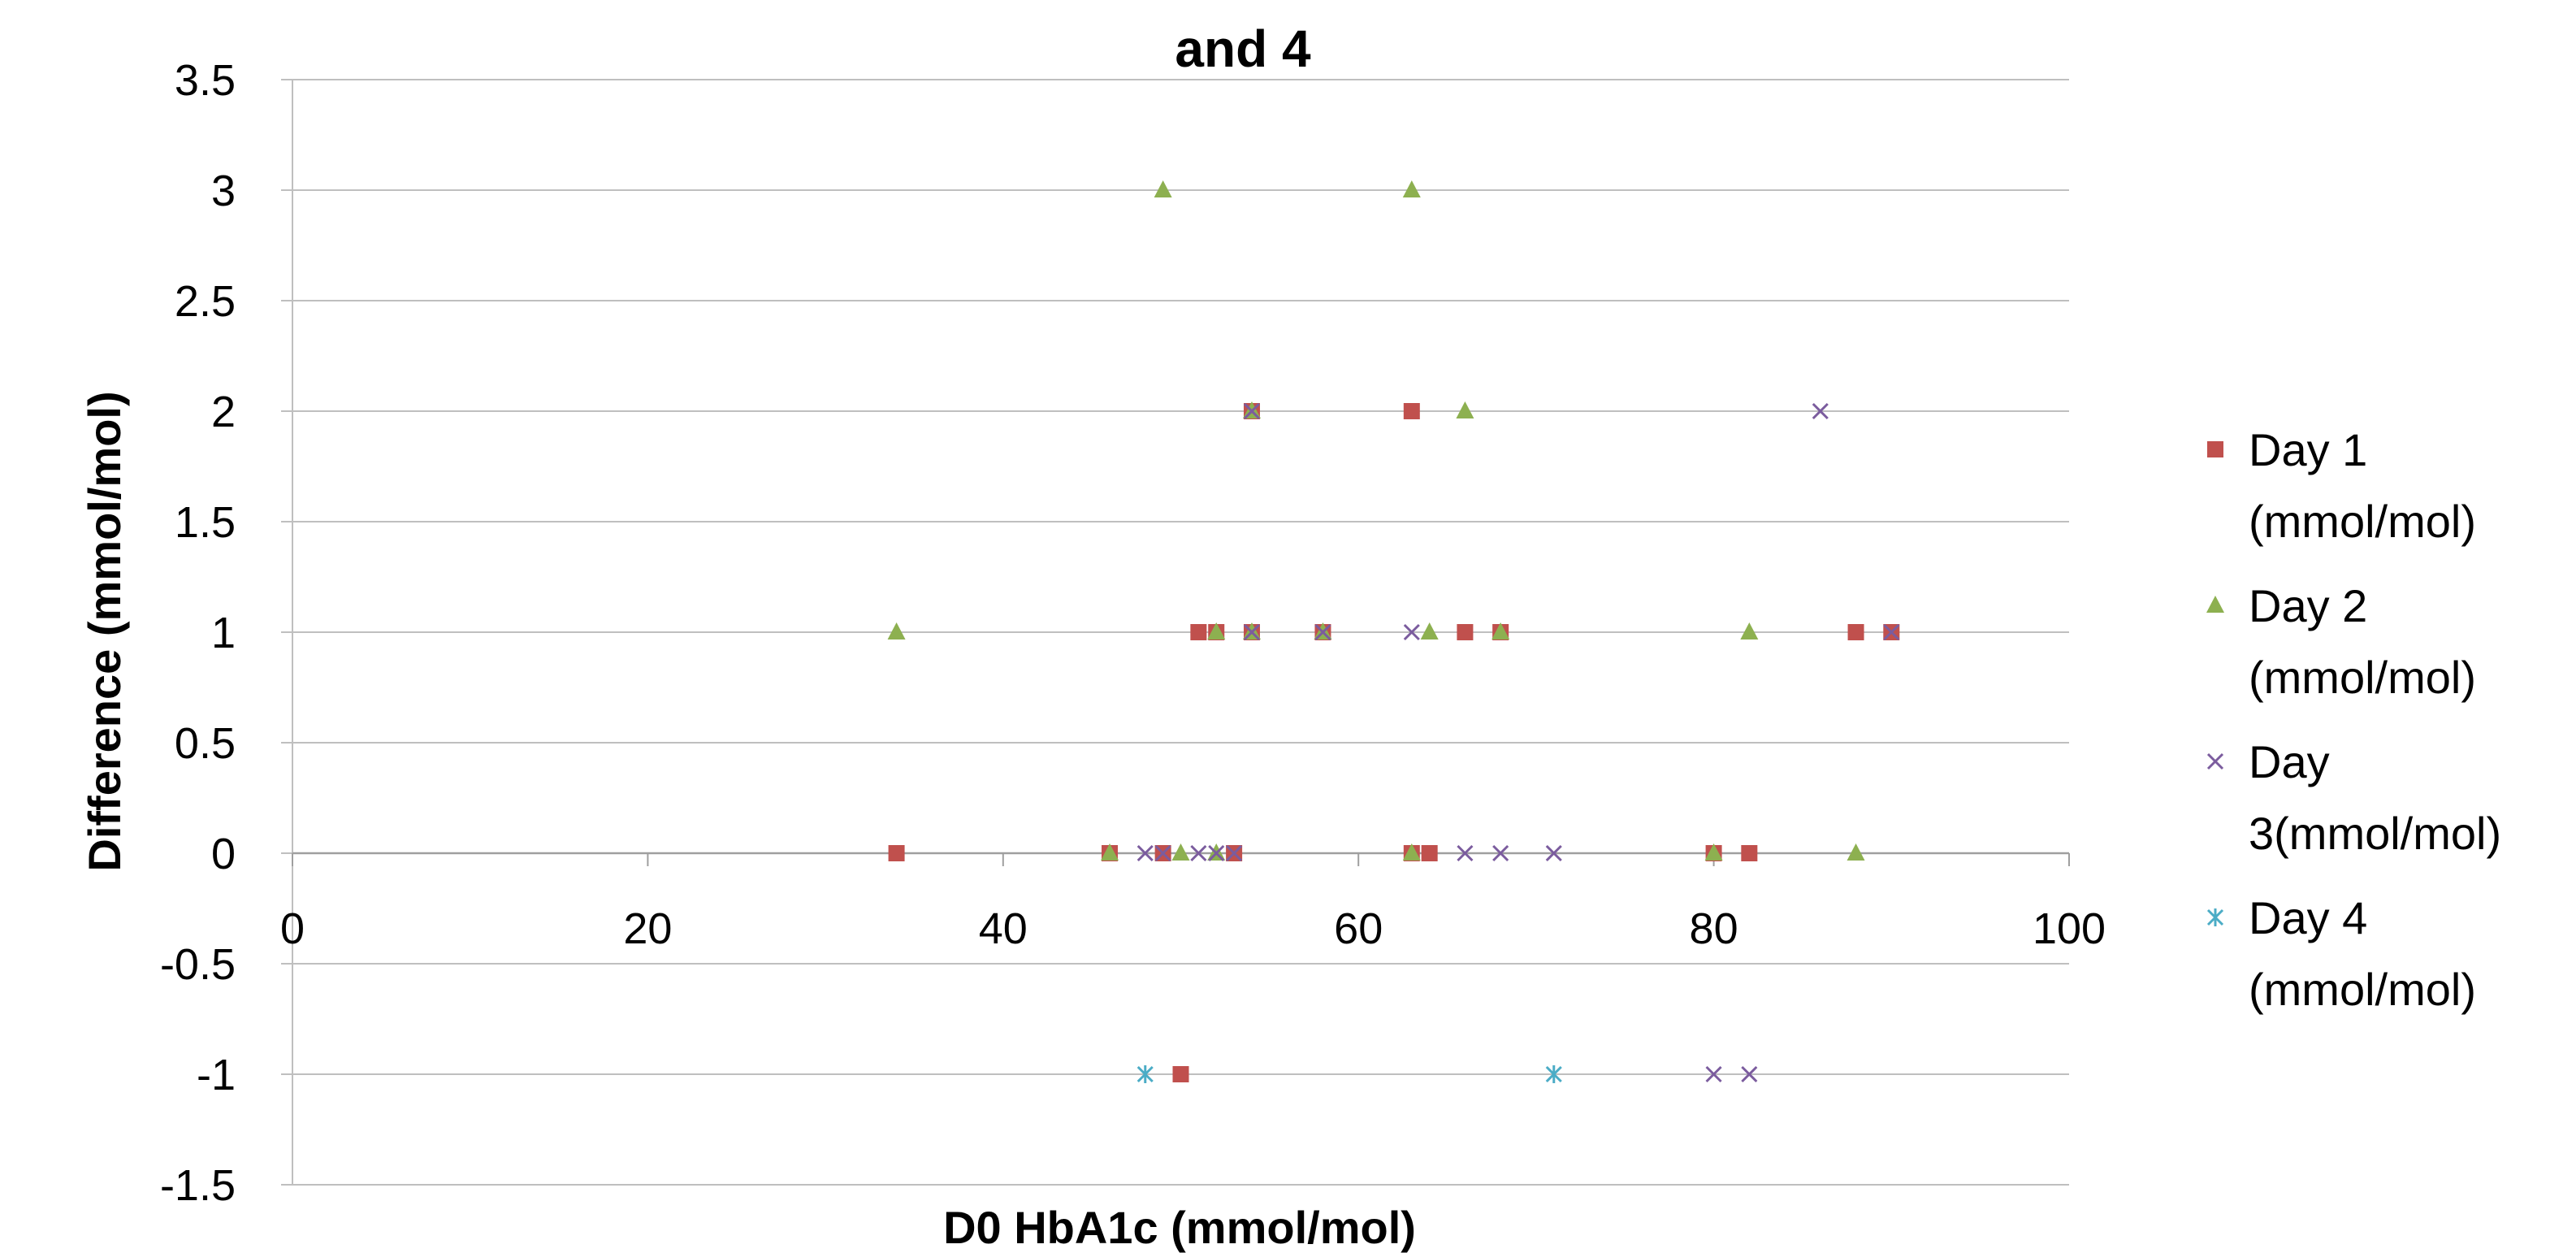  I want to click on x-tick-label: 20, so click(647, 929).